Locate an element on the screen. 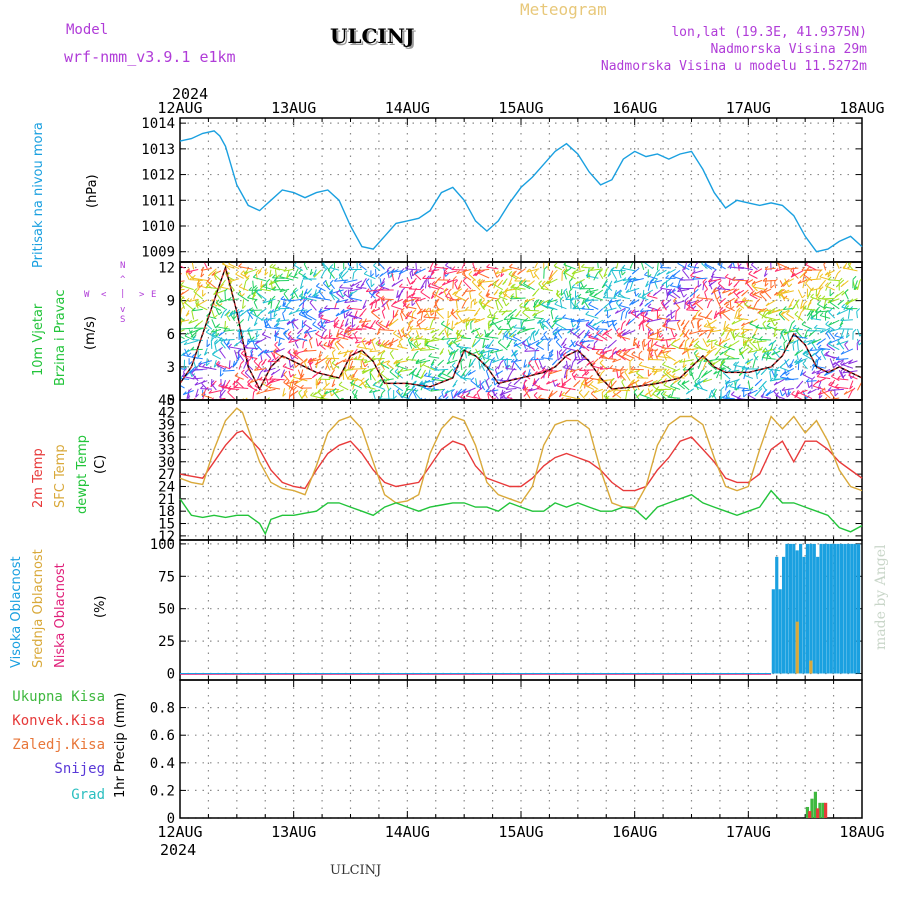 This screenshot has width=900, height=900. compass-w: W is located at coordinates (87, 295).